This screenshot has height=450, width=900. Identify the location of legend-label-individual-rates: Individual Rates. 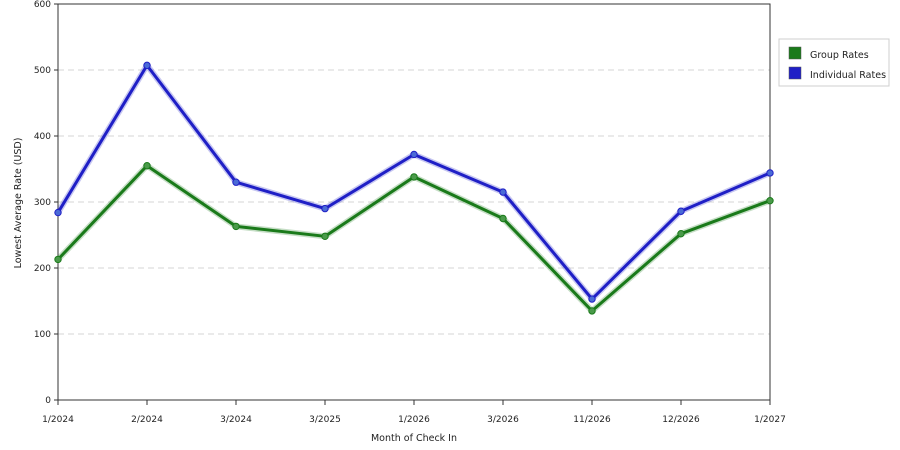
(848, 75).